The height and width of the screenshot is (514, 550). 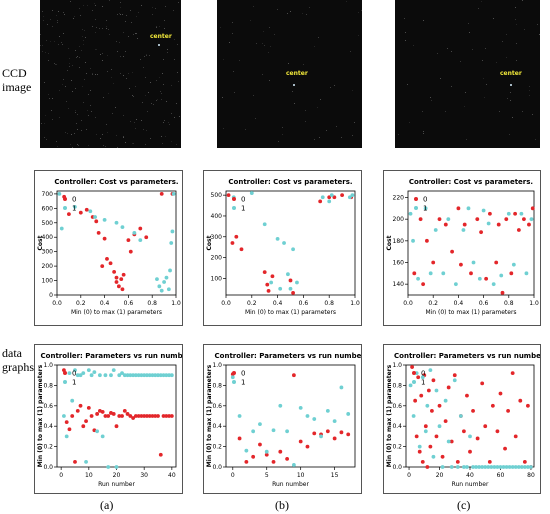 What do you see at coordinates (233, 475) in the screenshot?
I see `x-tick-label: 0` at bounding box center [233, 475].